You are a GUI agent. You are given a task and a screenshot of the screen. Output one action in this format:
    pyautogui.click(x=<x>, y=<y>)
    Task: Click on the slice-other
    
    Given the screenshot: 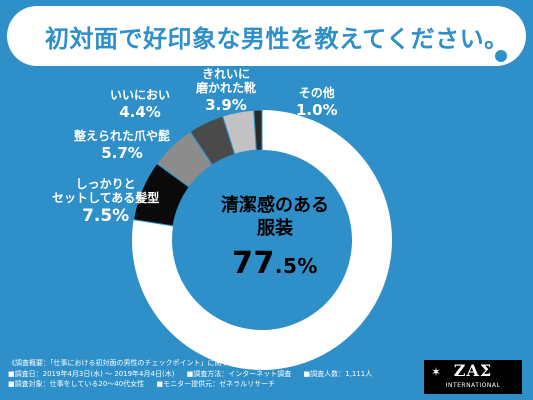 What is the action you would take?
    pyautogui.click(x=258, y=130)
    